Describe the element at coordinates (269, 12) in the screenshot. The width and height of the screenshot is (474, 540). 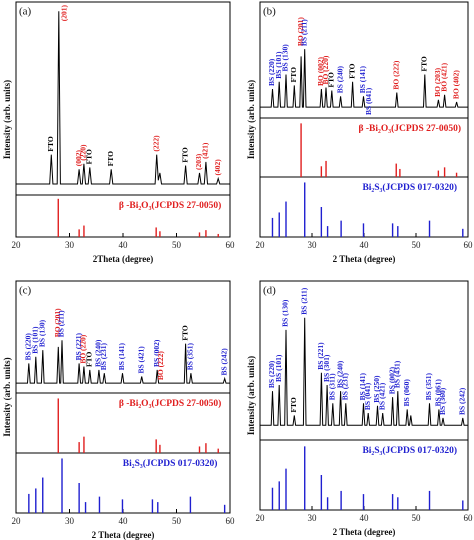
I see `panel-label: (b)` at that location.